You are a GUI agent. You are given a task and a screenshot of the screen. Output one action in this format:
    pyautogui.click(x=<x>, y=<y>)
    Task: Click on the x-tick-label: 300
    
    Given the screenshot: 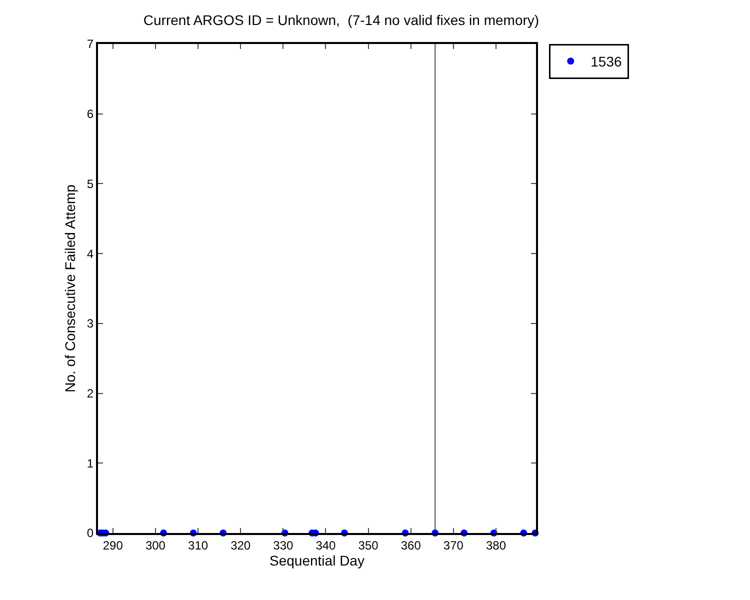 What is the action you would take?
    pyautogui.click(x=155, y=545)
    